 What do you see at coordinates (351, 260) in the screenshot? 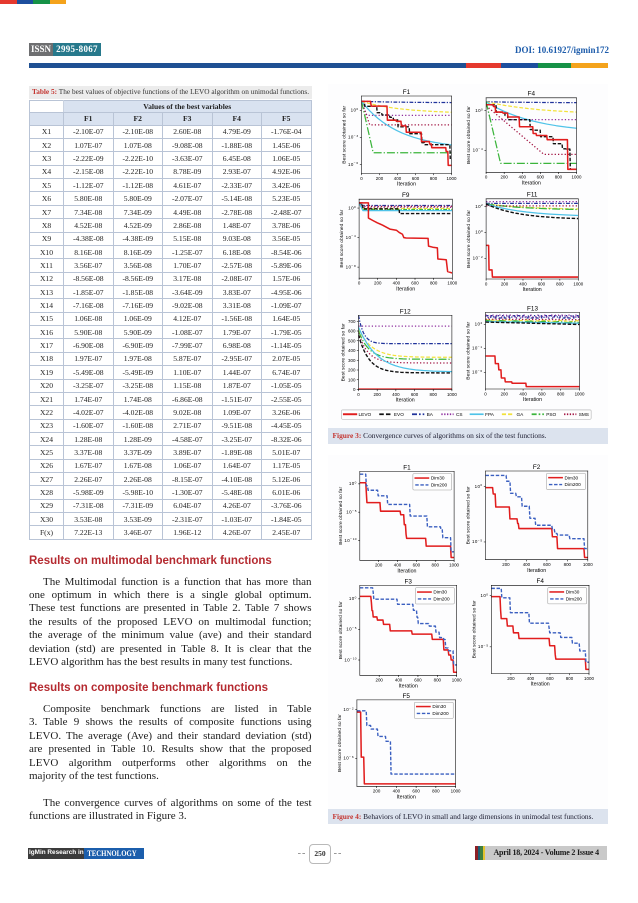
I see `svg-text: 1 0 − 8` at bounding box center [351, 260].